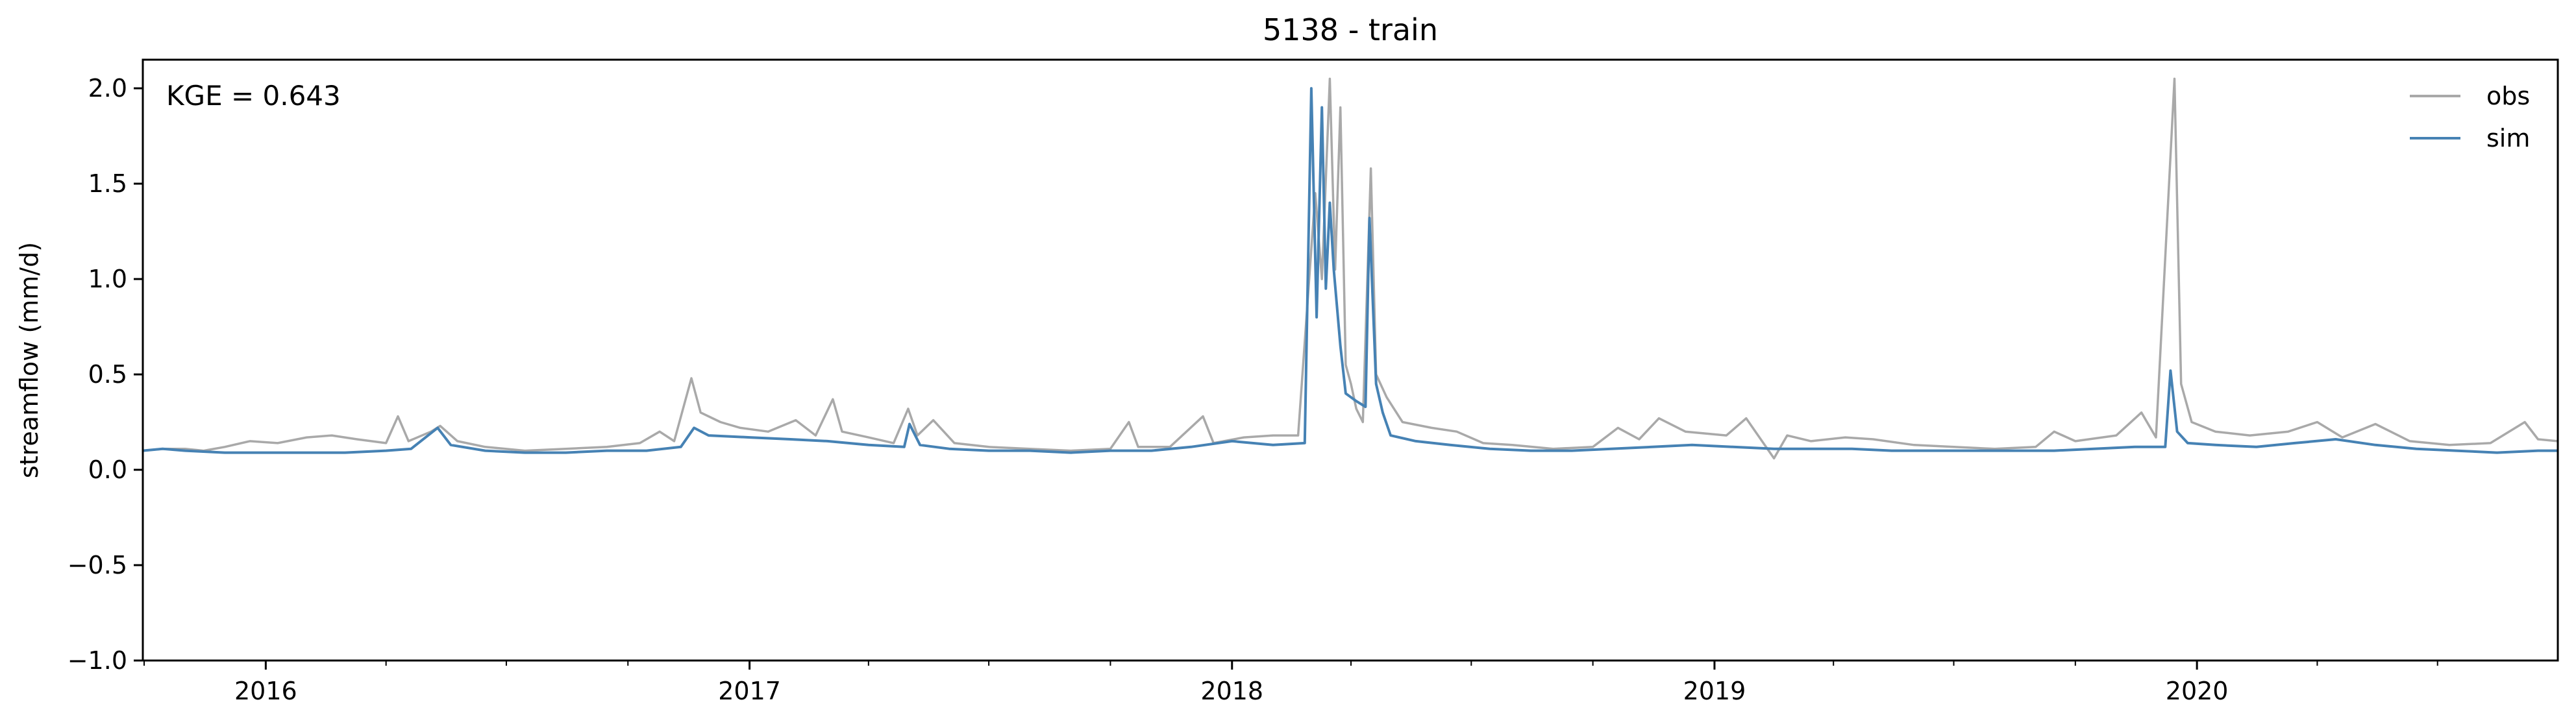 This screenshot has height=728, width=2576. I want to click on y-axis-label: streamflow (mm/d), so click(29, 360).